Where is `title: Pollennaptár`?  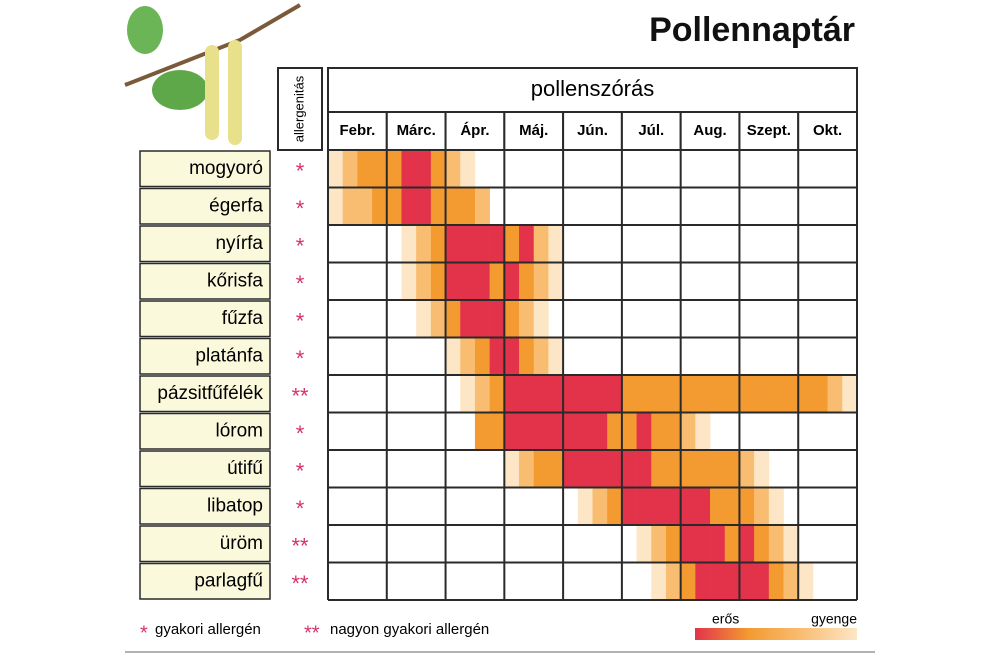
title: Pollennaptár is located at coordinates (752, 30).